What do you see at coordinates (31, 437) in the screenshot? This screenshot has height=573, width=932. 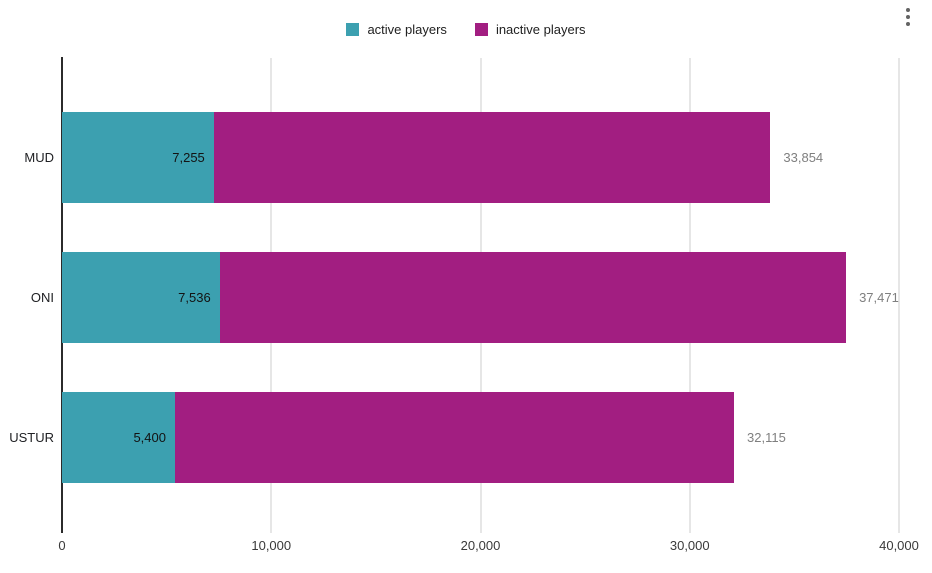 I see `category-label: USTUR` at bounding box center [31, 437].